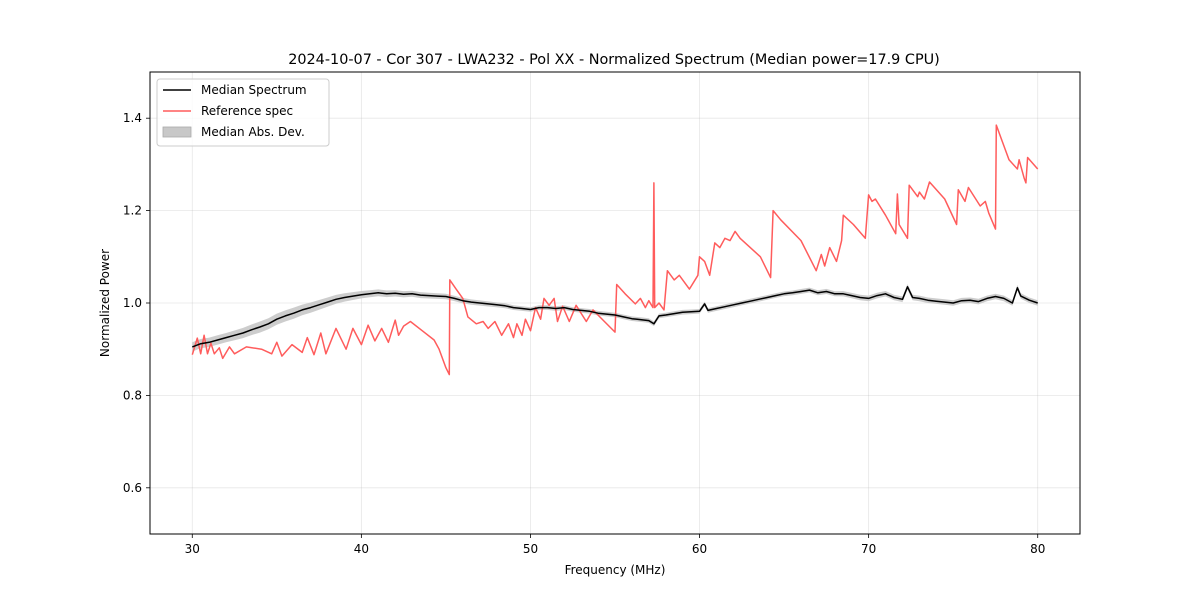 This screenshot has width=1200, height=600. Describe the element at coordinates (699, 549) in the screenshot. I see `x-tick-label: 60` at that location.